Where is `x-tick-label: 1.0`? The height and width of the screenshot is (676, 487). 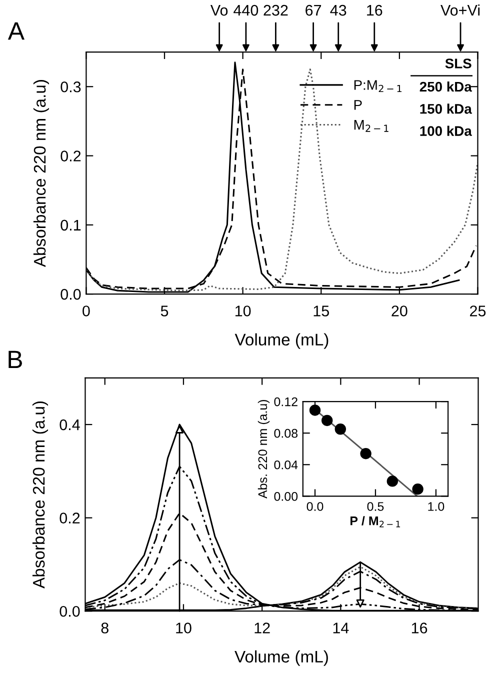
x-tick-label: 1.0 is located at coordinates (436, 506).